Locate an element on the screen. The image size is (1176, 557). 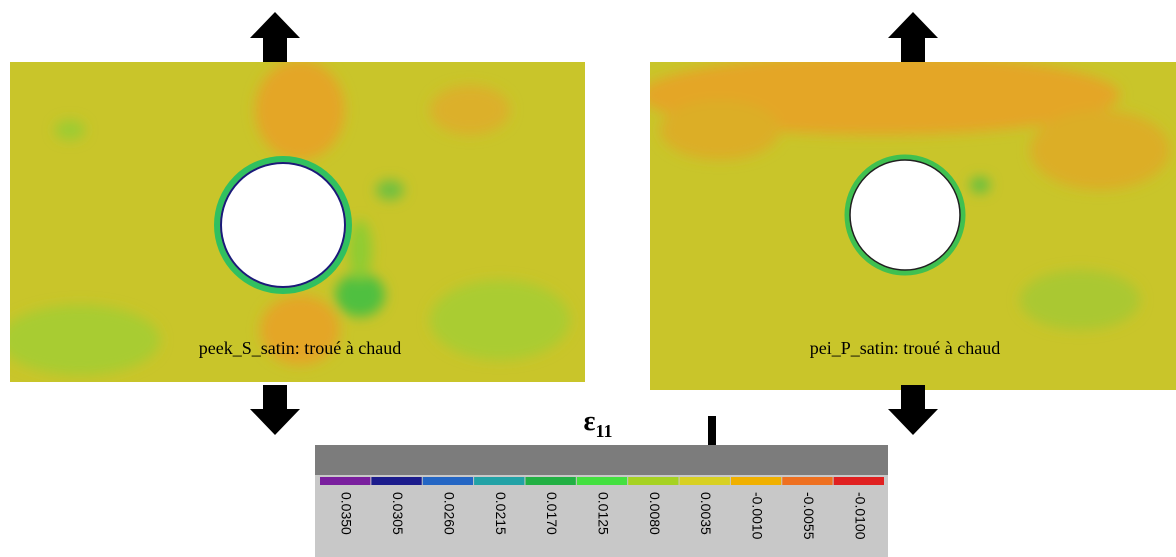
colorbar-label: 0.0035 is located at coordinates (706, 513).